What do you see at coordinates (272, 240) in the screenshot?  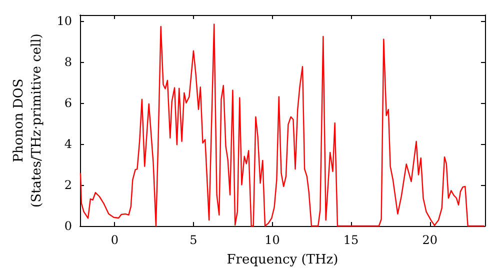 I see `x-tick-label: 10` at bounding box center [272, 240].